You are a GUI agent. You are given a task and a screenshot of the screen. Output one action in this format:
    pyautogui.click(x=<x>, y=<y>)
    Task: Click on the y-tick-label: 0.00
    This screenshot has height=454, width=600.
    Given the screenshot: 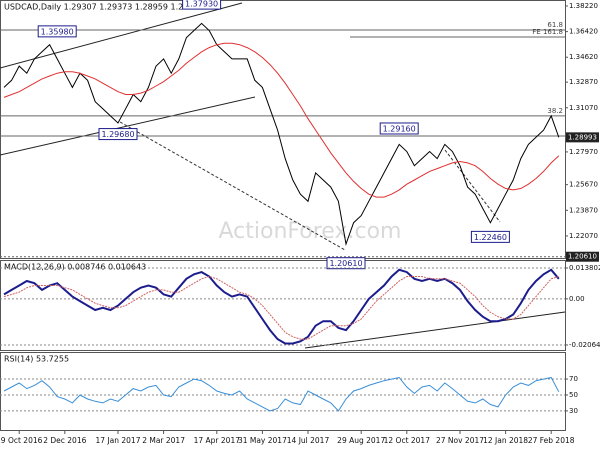 What is the action you would take?
    pyautogui.click(x=577, y=299)
    